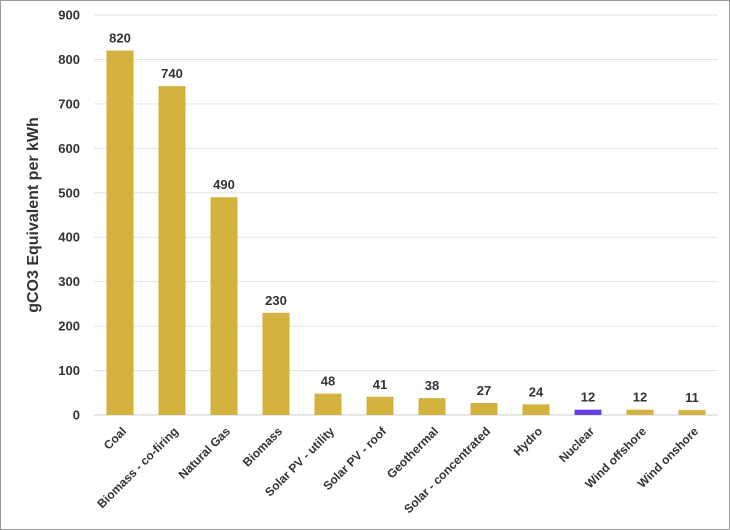 This screenshot has width=730, height=530. Describe the element at coordinates (576, 444) in the screenshot. I see `x-tick-label: Nuclear` at that location.